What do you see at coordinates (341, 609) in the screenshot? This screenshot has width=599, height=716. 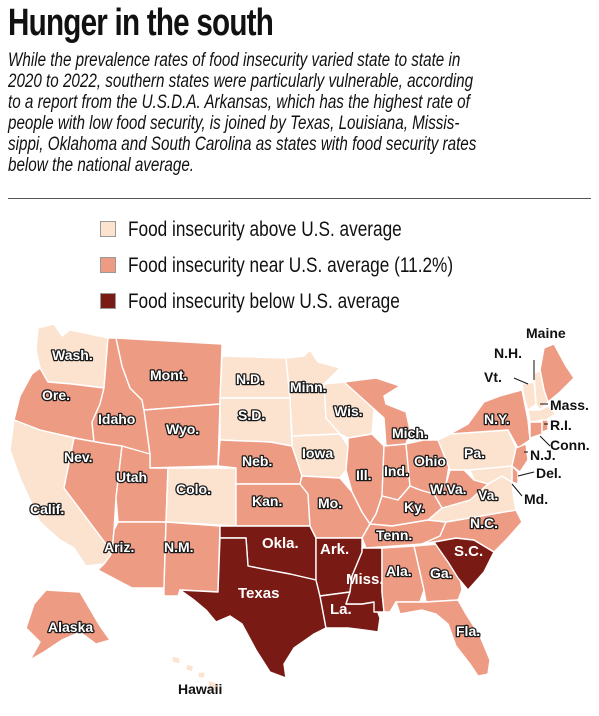 I see `label-la: La.` at bounding box center [341, 609].